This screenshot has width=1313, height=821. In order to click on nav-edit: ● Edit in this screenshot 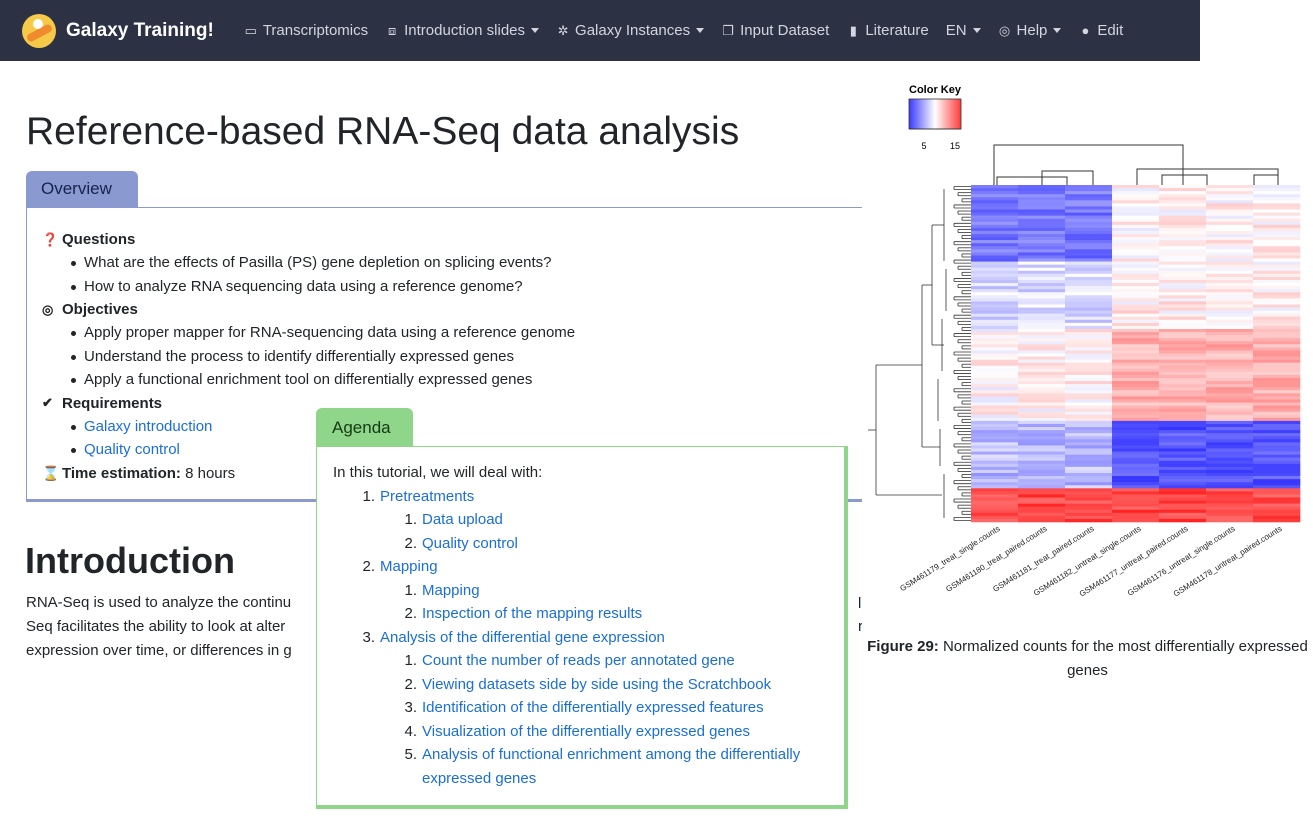, I will do `click(1100, 30)`.